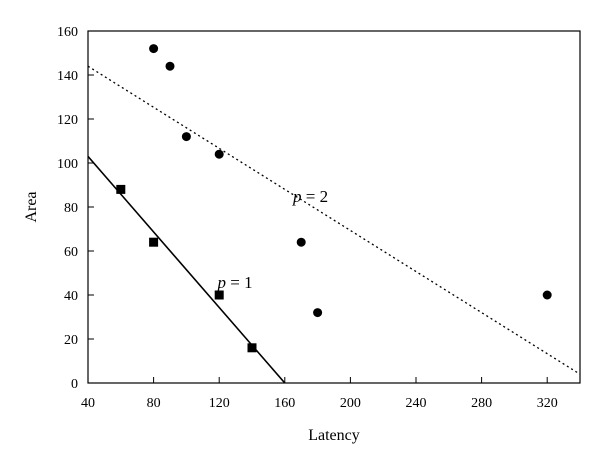  Describe the element at coordinates (71, 252) in the screenshot. I see `y-tick-label: 60` at that location.